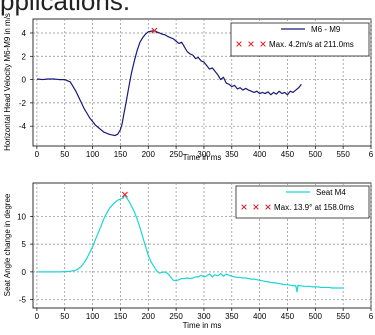 Image resolution: width=375 pixels, height=335 pixels. Describe the element at coordinates (23, 300) in the screenshot. I see `y-tick-label: -5` at that location.